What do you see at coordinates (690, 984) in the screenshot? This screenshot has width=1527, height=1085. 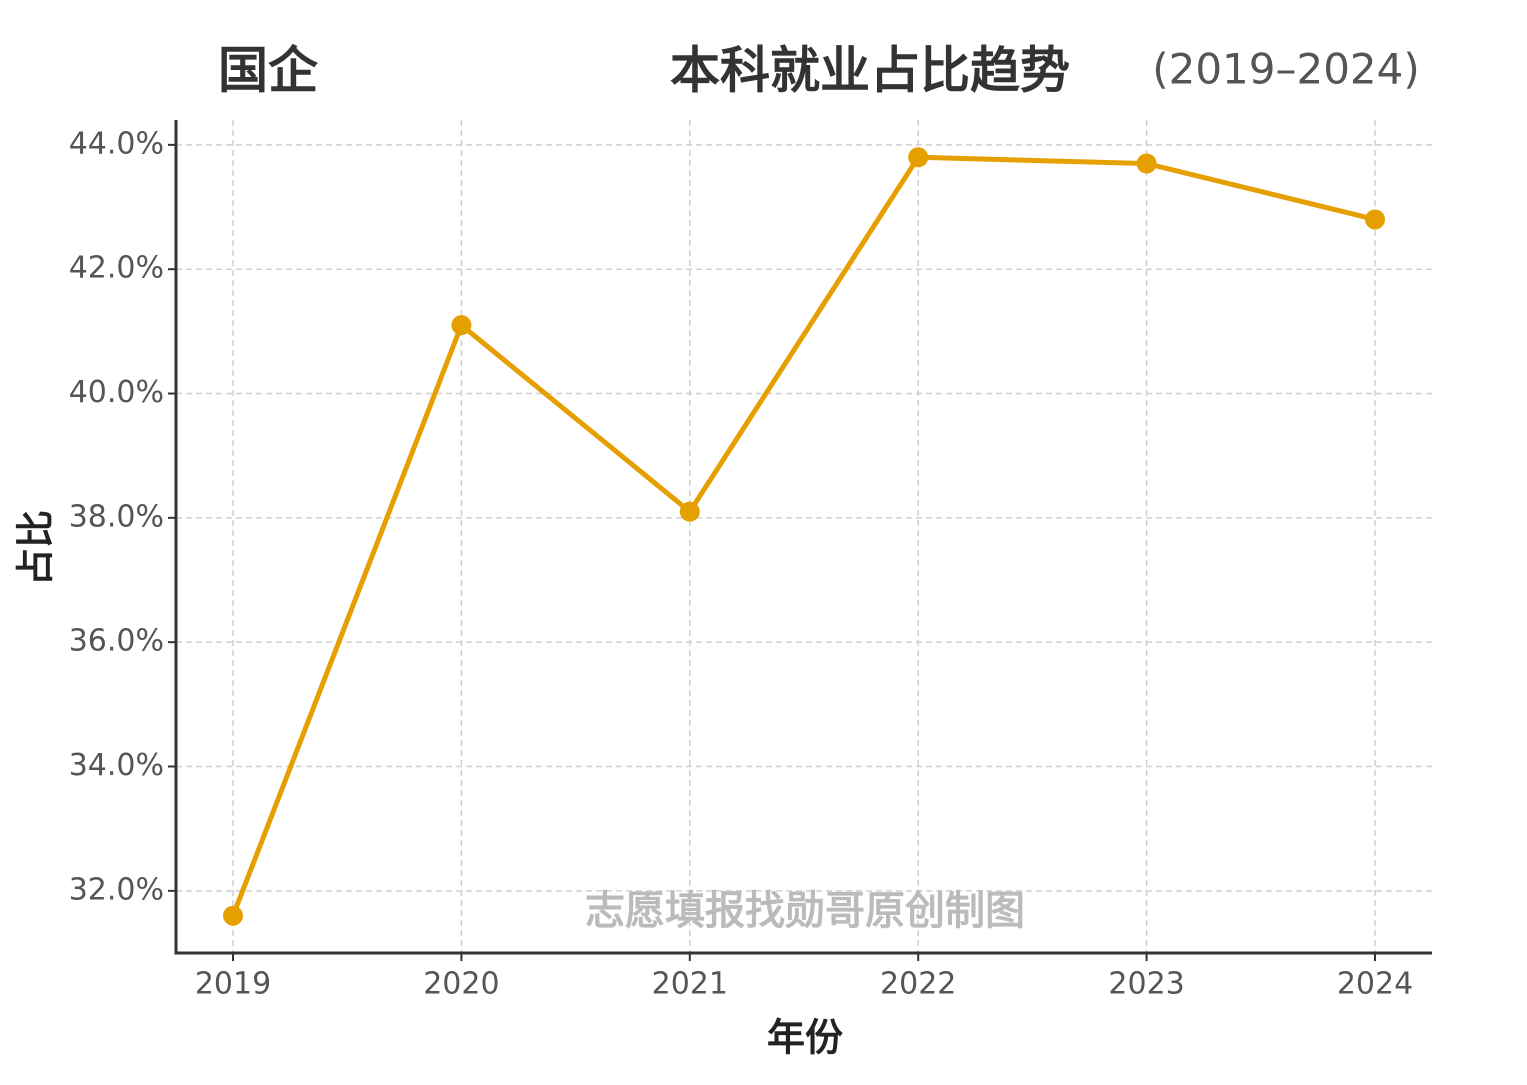 I see `x-tick-label: 2021` at bounding box center [690, 984].